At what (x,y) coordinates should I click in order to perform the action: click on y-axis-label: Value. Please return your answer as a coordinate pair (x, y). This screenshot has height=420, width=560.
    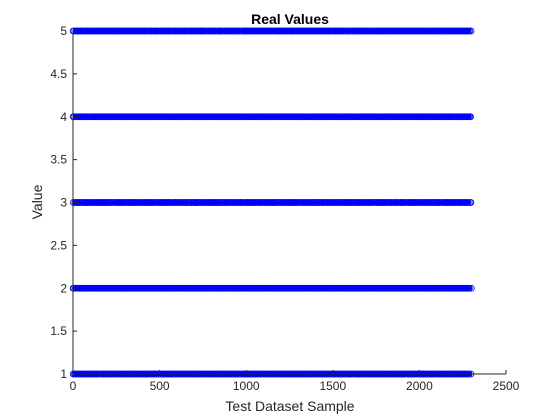
    Looking at the image, I should click on (37, 201).